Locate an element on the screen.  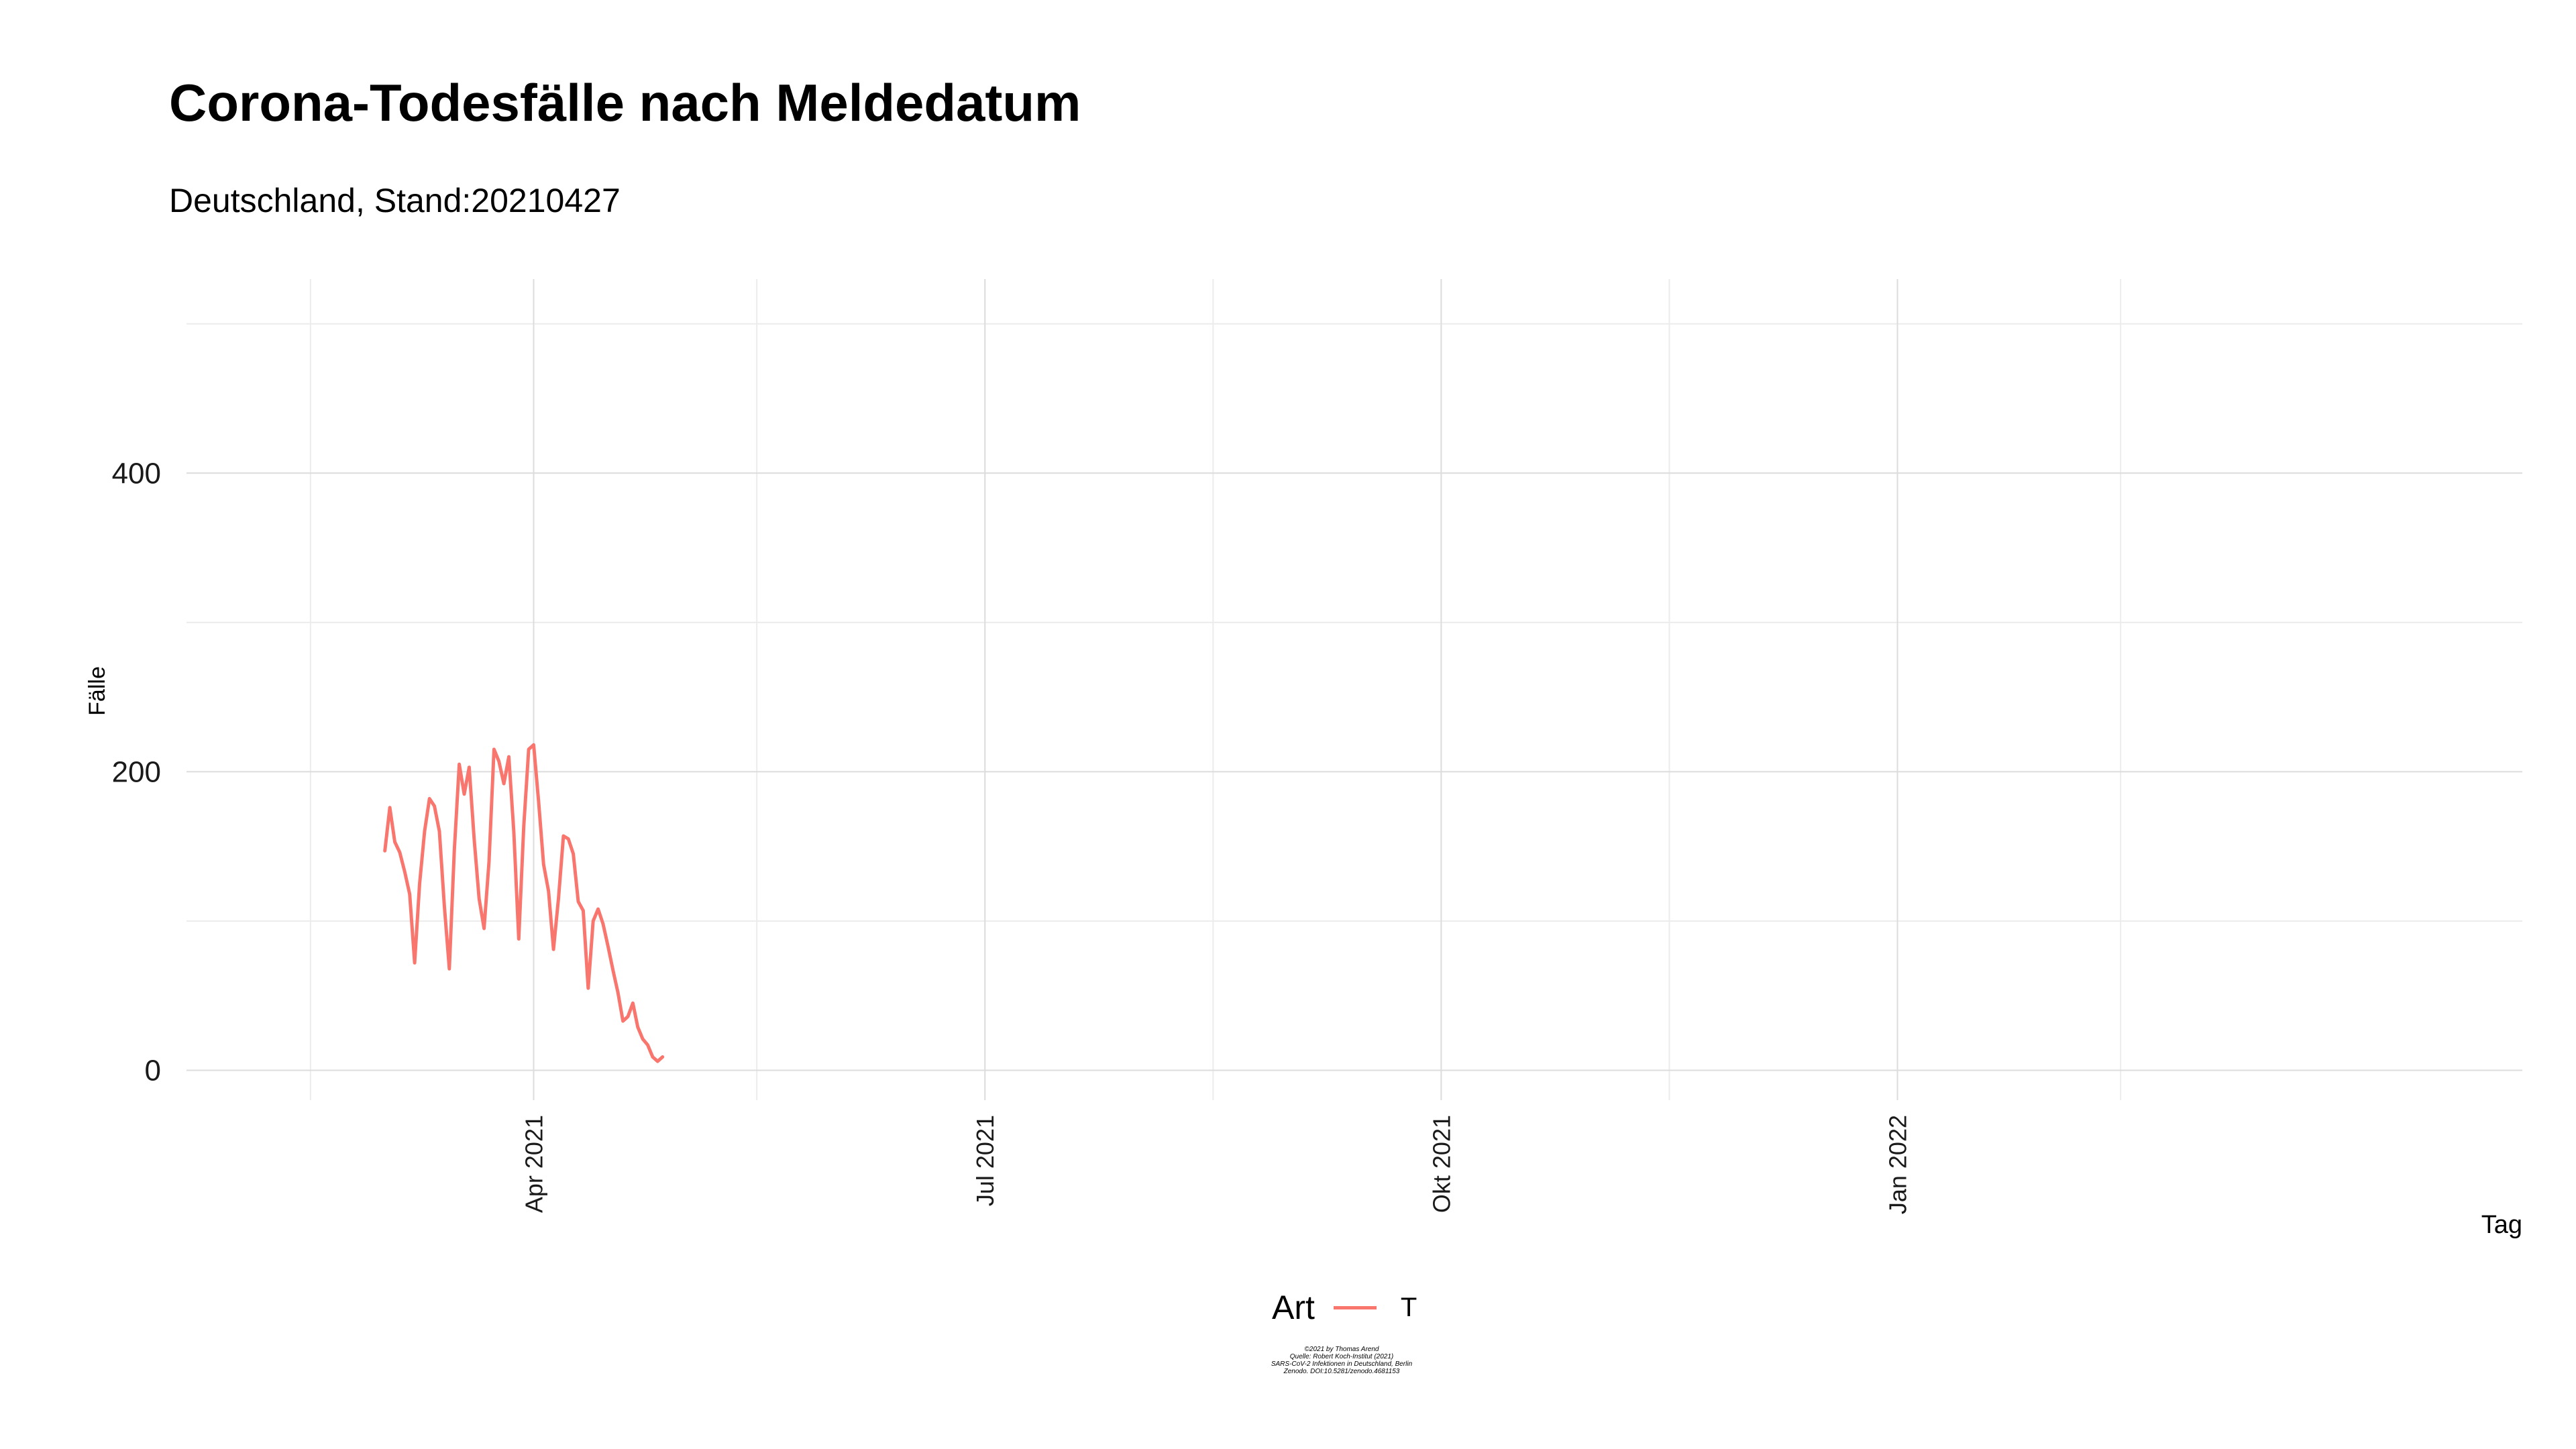
series-line-T is located at coordinates (524, 903).